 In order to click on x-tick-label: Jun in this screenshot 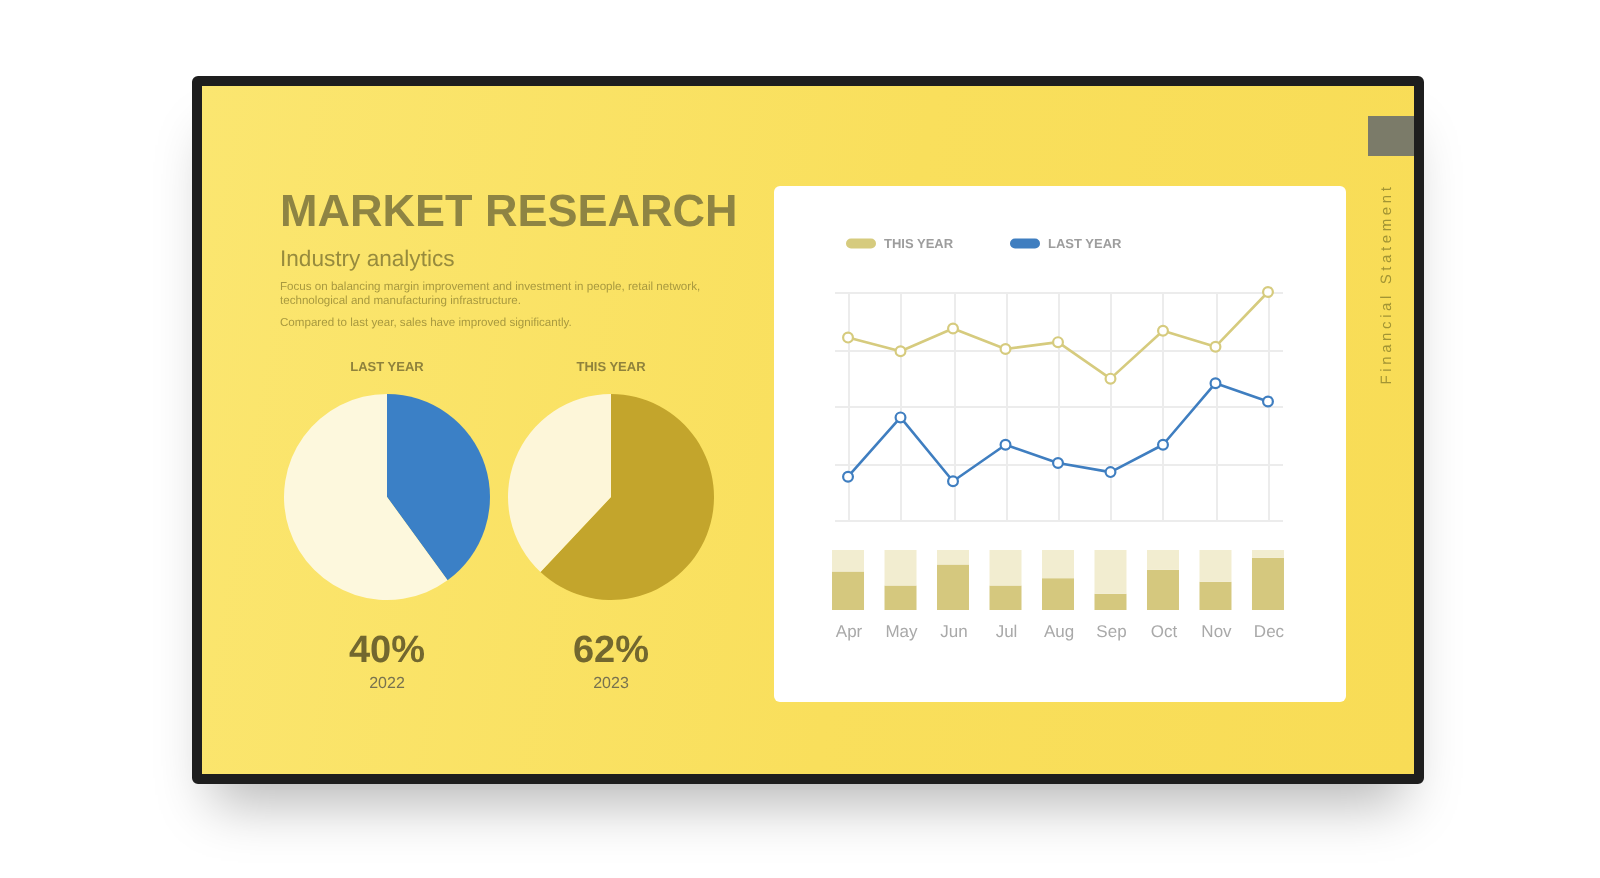, I will do `click(954, 631)`.